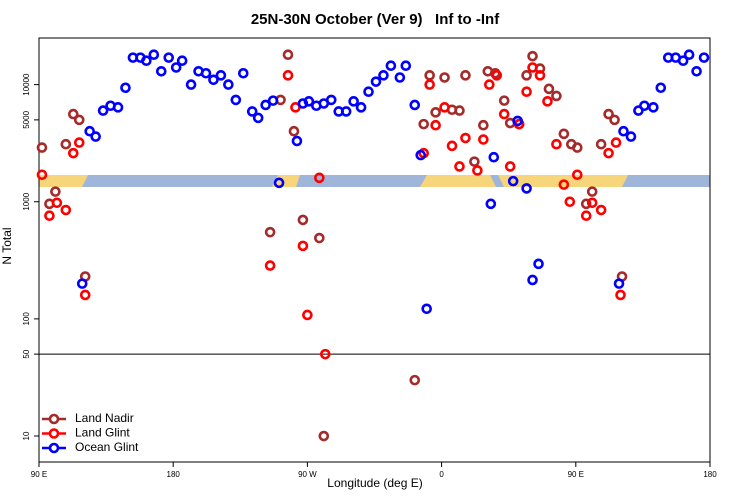 The width and height of the screenshot is (750, 500). I want to click on x-axis-title: Longitude (deg E), so click(374, 483).